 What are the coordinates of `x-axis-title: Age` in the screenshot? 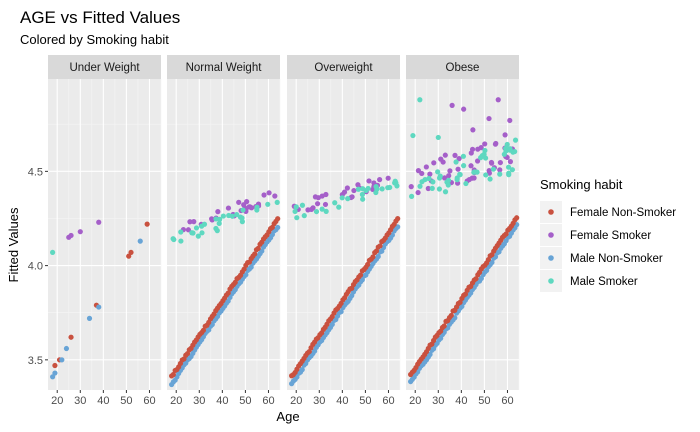 It's located at (287, 416).